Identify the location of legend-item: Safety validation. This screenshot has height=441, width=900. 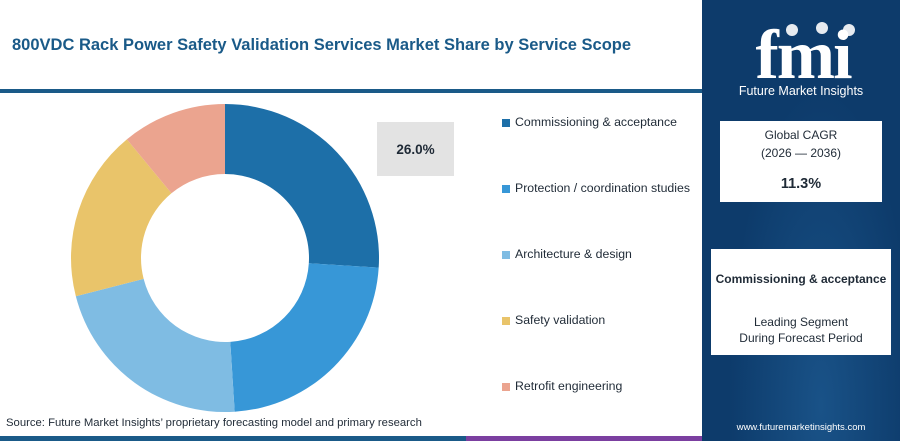
(598, 320).